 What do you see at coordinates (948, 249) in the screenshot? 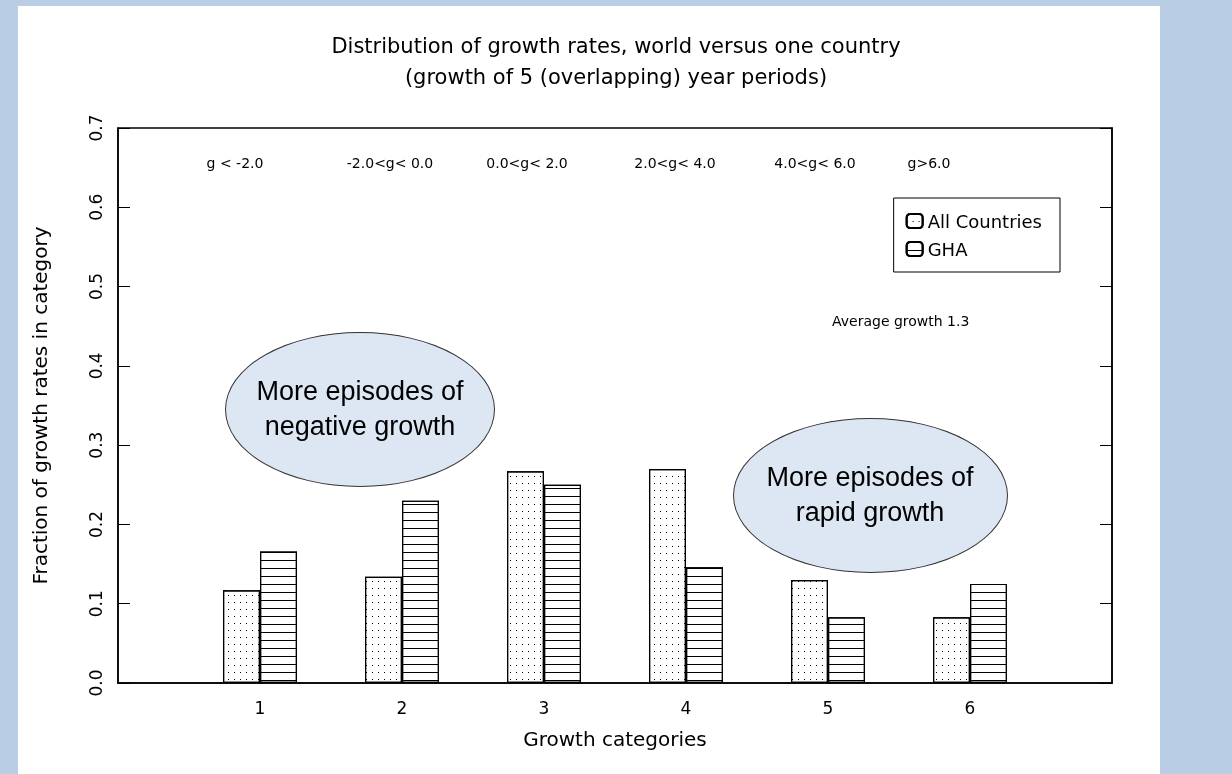
I see `legend-label: GHA` at bounding box center [948, 249].